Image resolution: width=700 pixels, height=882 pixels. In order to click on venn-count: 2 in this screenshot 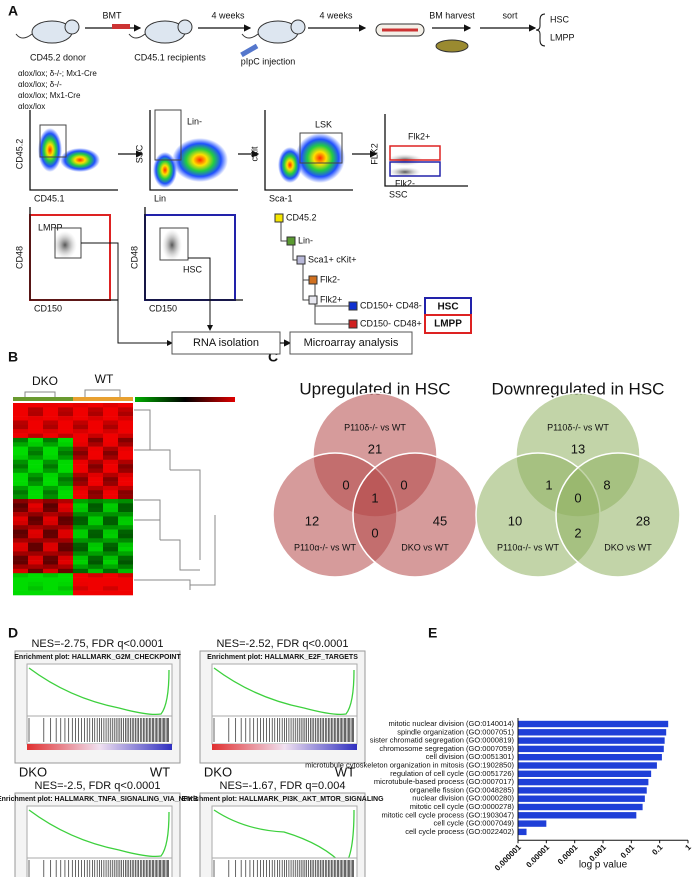, I will do `click(577, 532)`.